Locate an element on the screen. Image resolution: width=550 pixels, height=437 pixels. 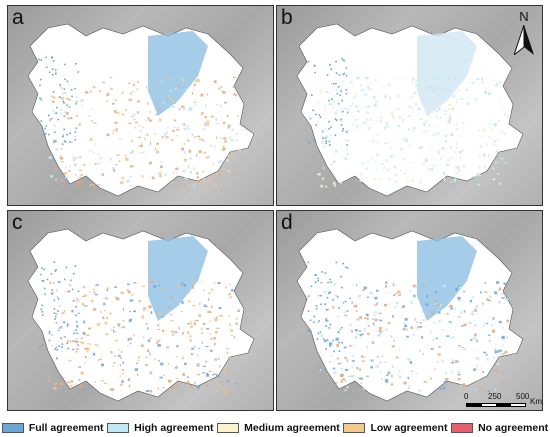
legend-item-full: Full agreement is located at coordinates (52, 428).